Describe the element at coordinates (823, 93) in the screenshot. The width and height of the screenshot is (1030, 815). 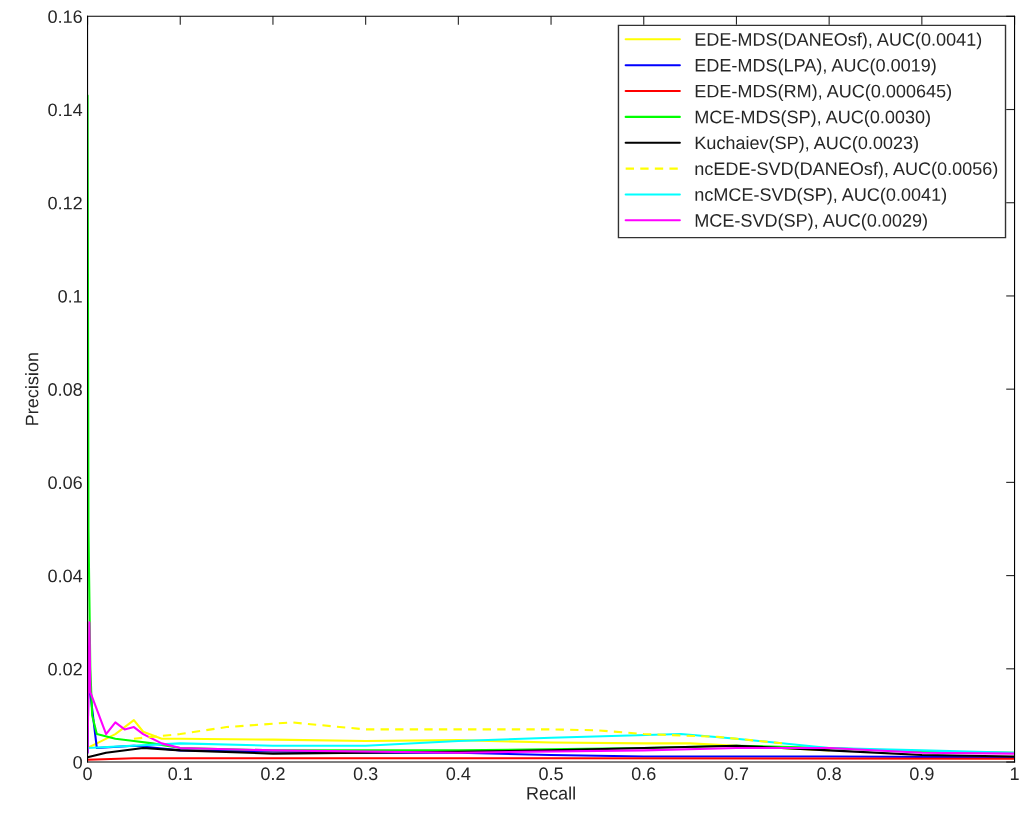
I see `legend-label: EDE-MDS(RM), AUC(0.000645)` at that location.